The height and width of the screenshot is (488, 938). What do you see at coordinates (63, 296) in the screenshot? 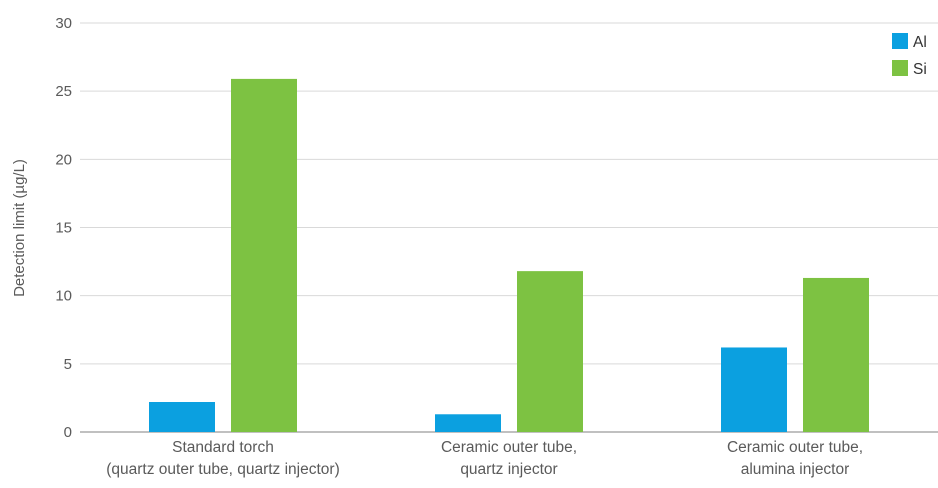
I see `y-tick-label: 10` at bounding box center [63, 296].